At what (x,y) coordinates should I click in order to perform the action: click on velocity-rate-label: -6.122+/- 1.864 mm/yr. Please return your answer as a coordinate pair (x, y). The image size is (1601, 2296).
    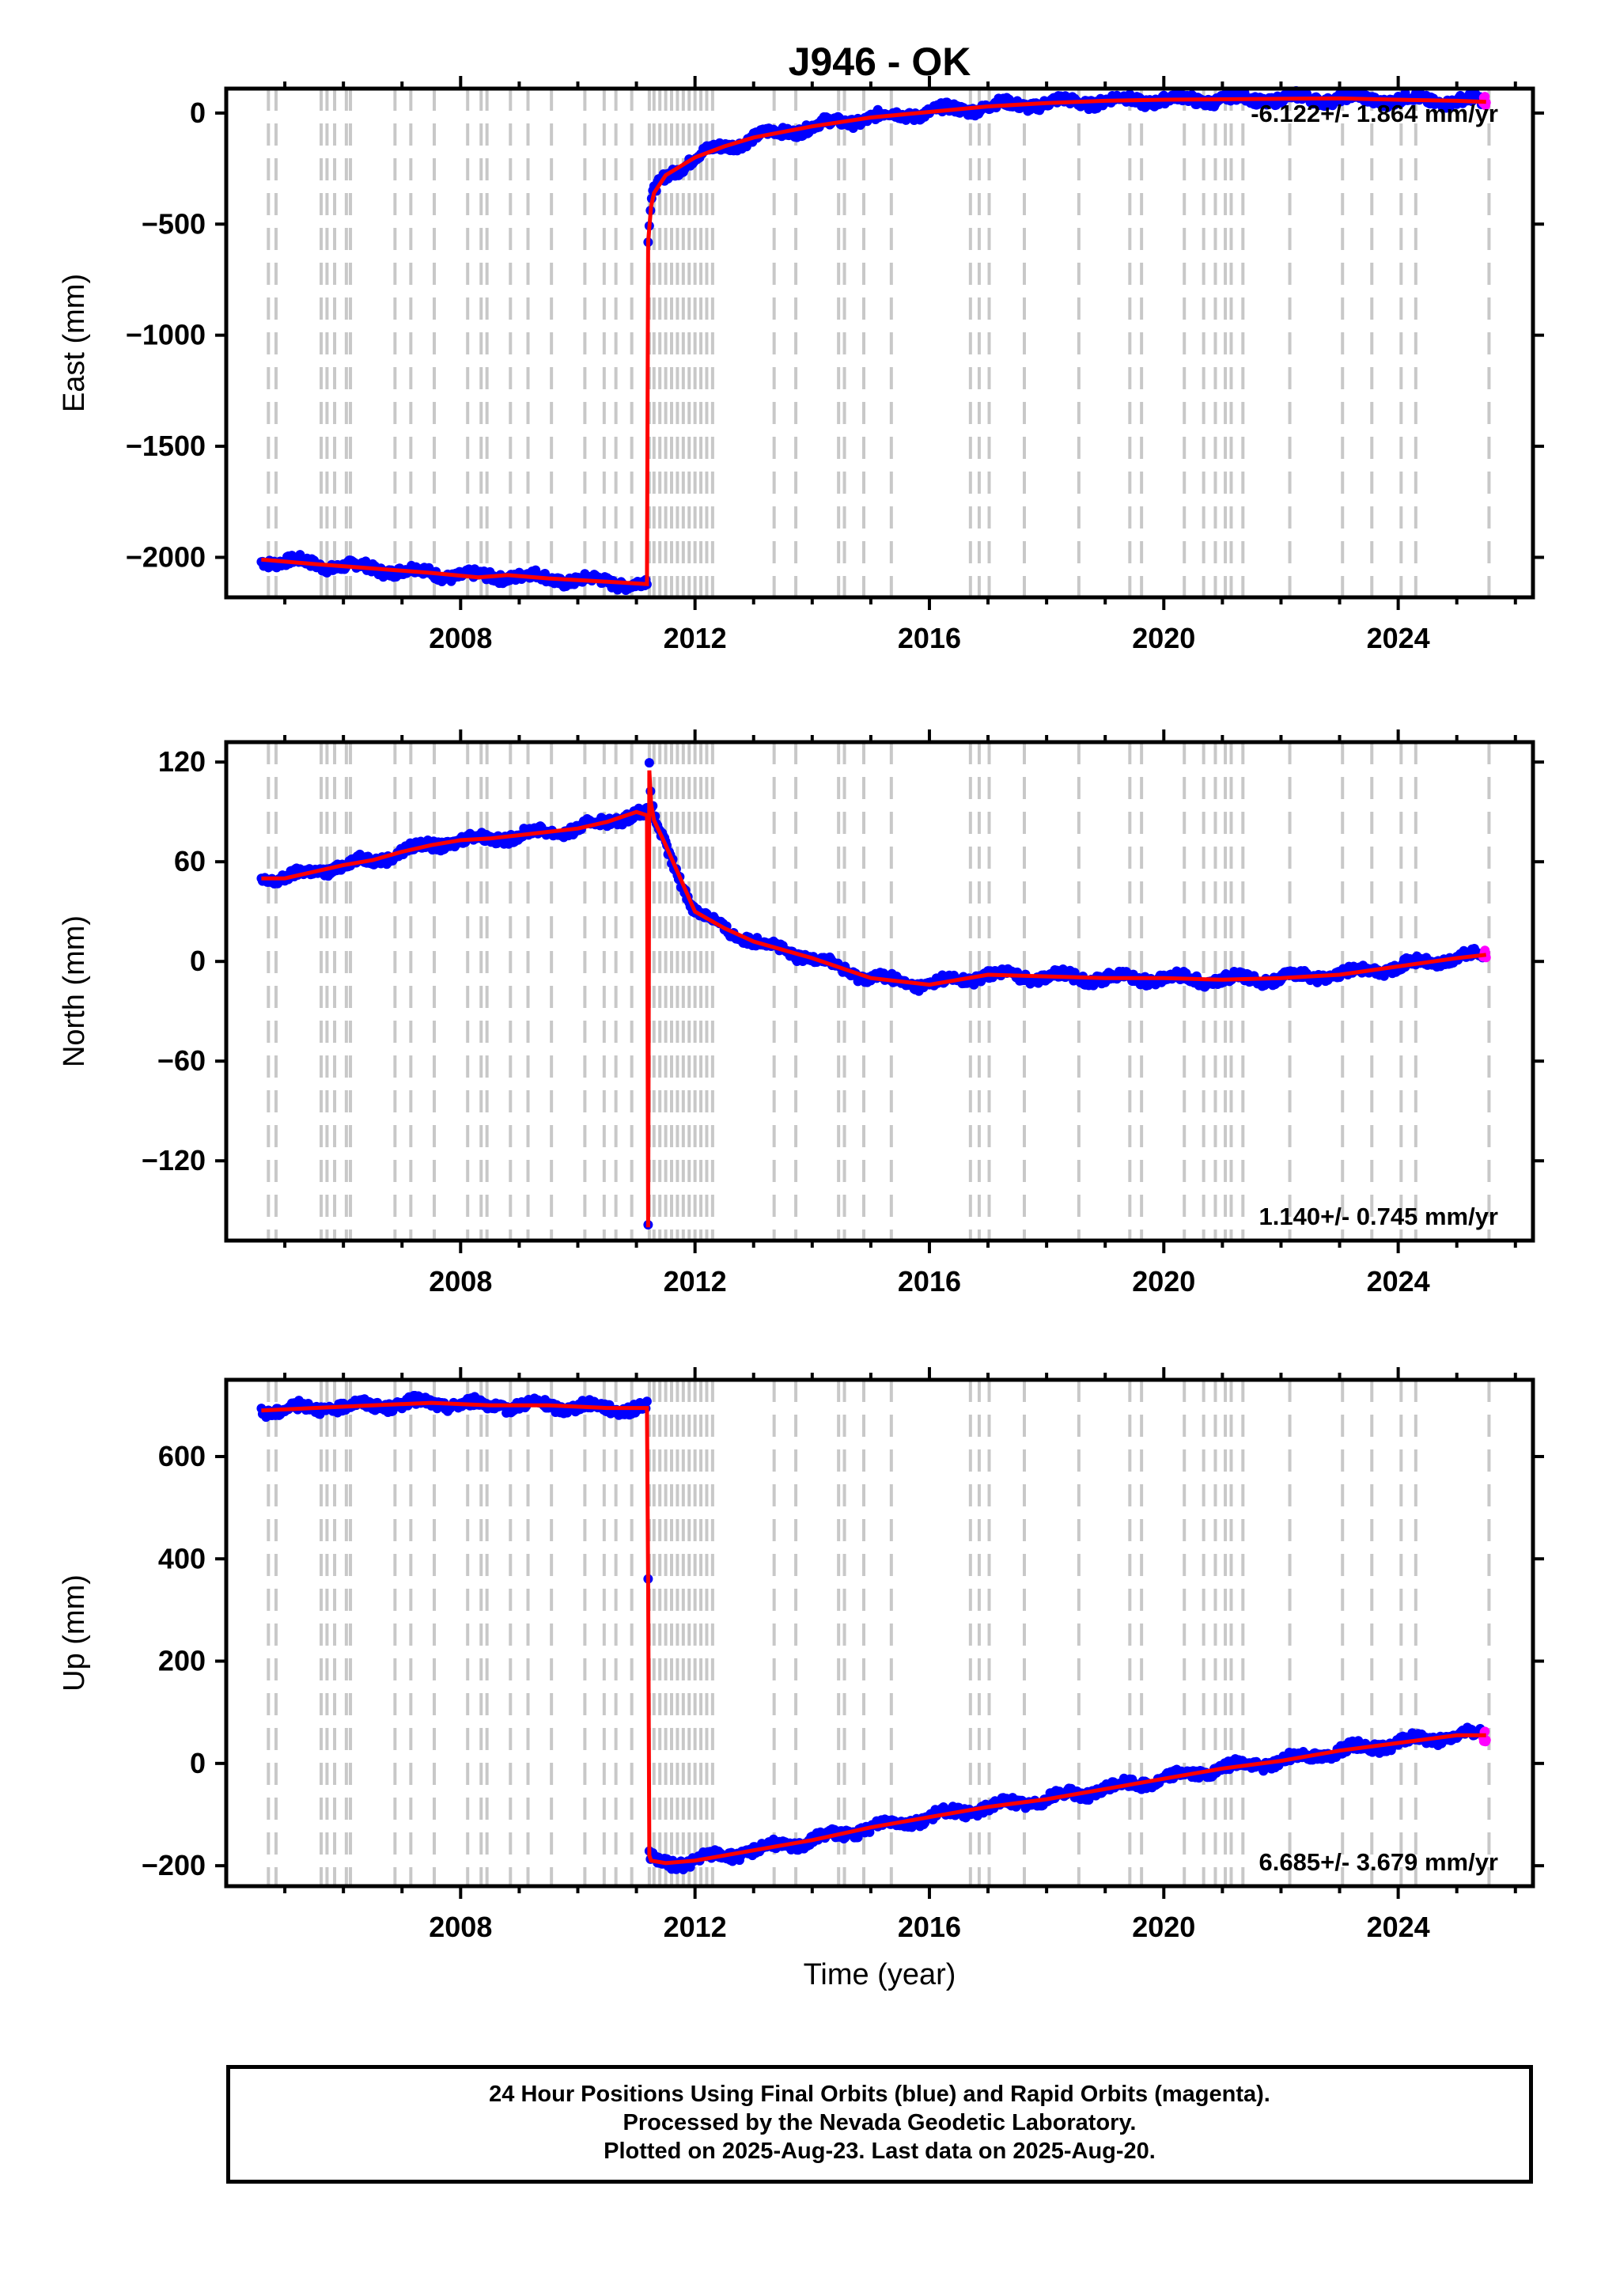
    Looking at the image, I should click on (1374, 114).